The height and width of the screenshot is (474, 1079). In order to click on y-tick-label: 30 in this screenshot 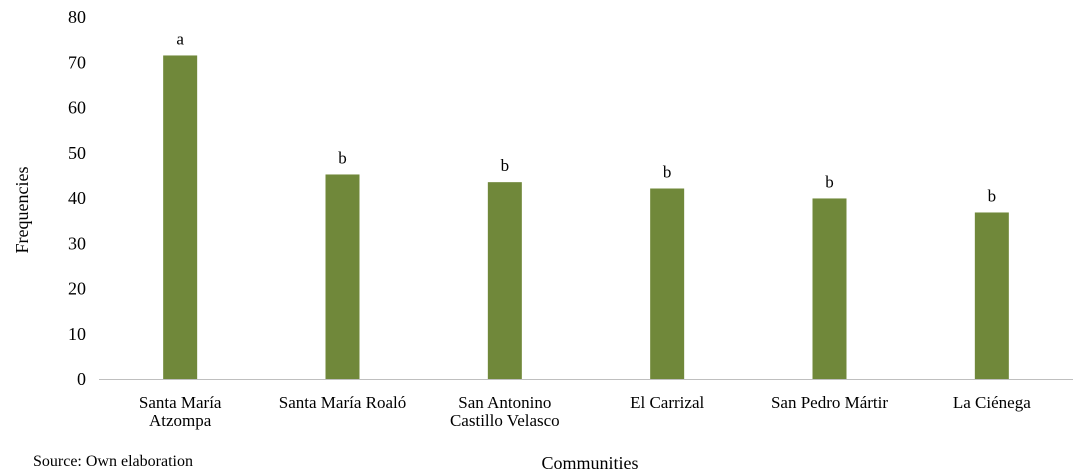, I will do `click(77, 243)`.